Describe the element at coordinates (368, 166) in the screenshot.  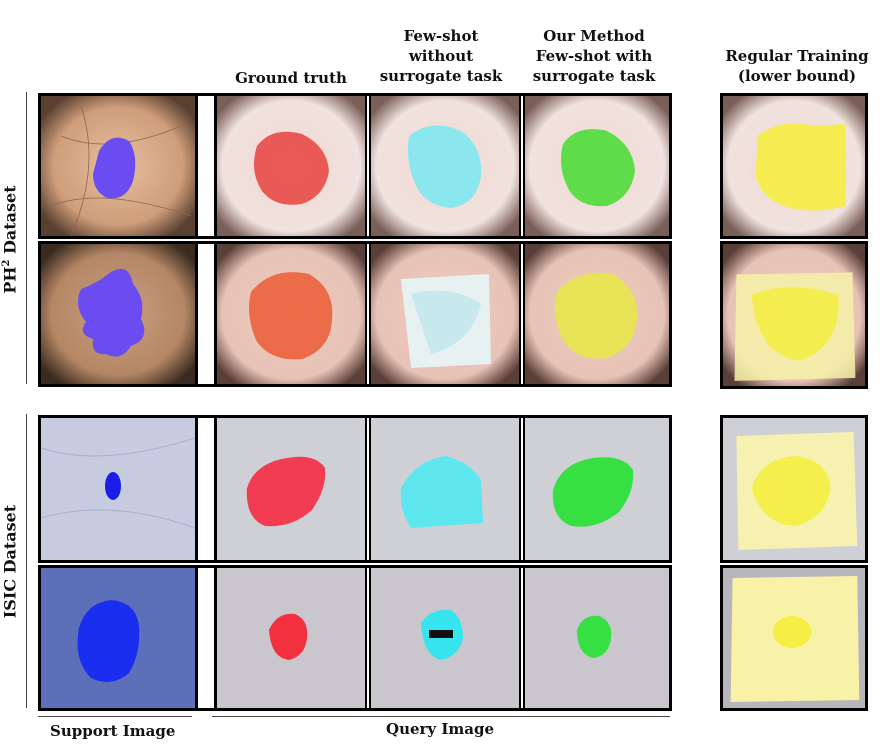
I see `row1-sep2` at that location.